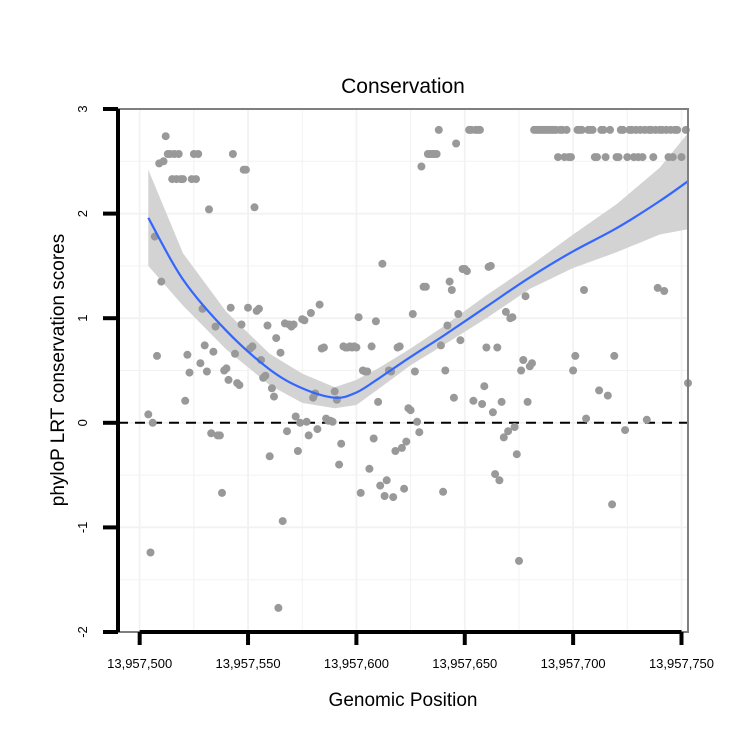 The height and width of the screenshot is (750, 750). I want to click on y-tick-label: 3, so click(82, 108).